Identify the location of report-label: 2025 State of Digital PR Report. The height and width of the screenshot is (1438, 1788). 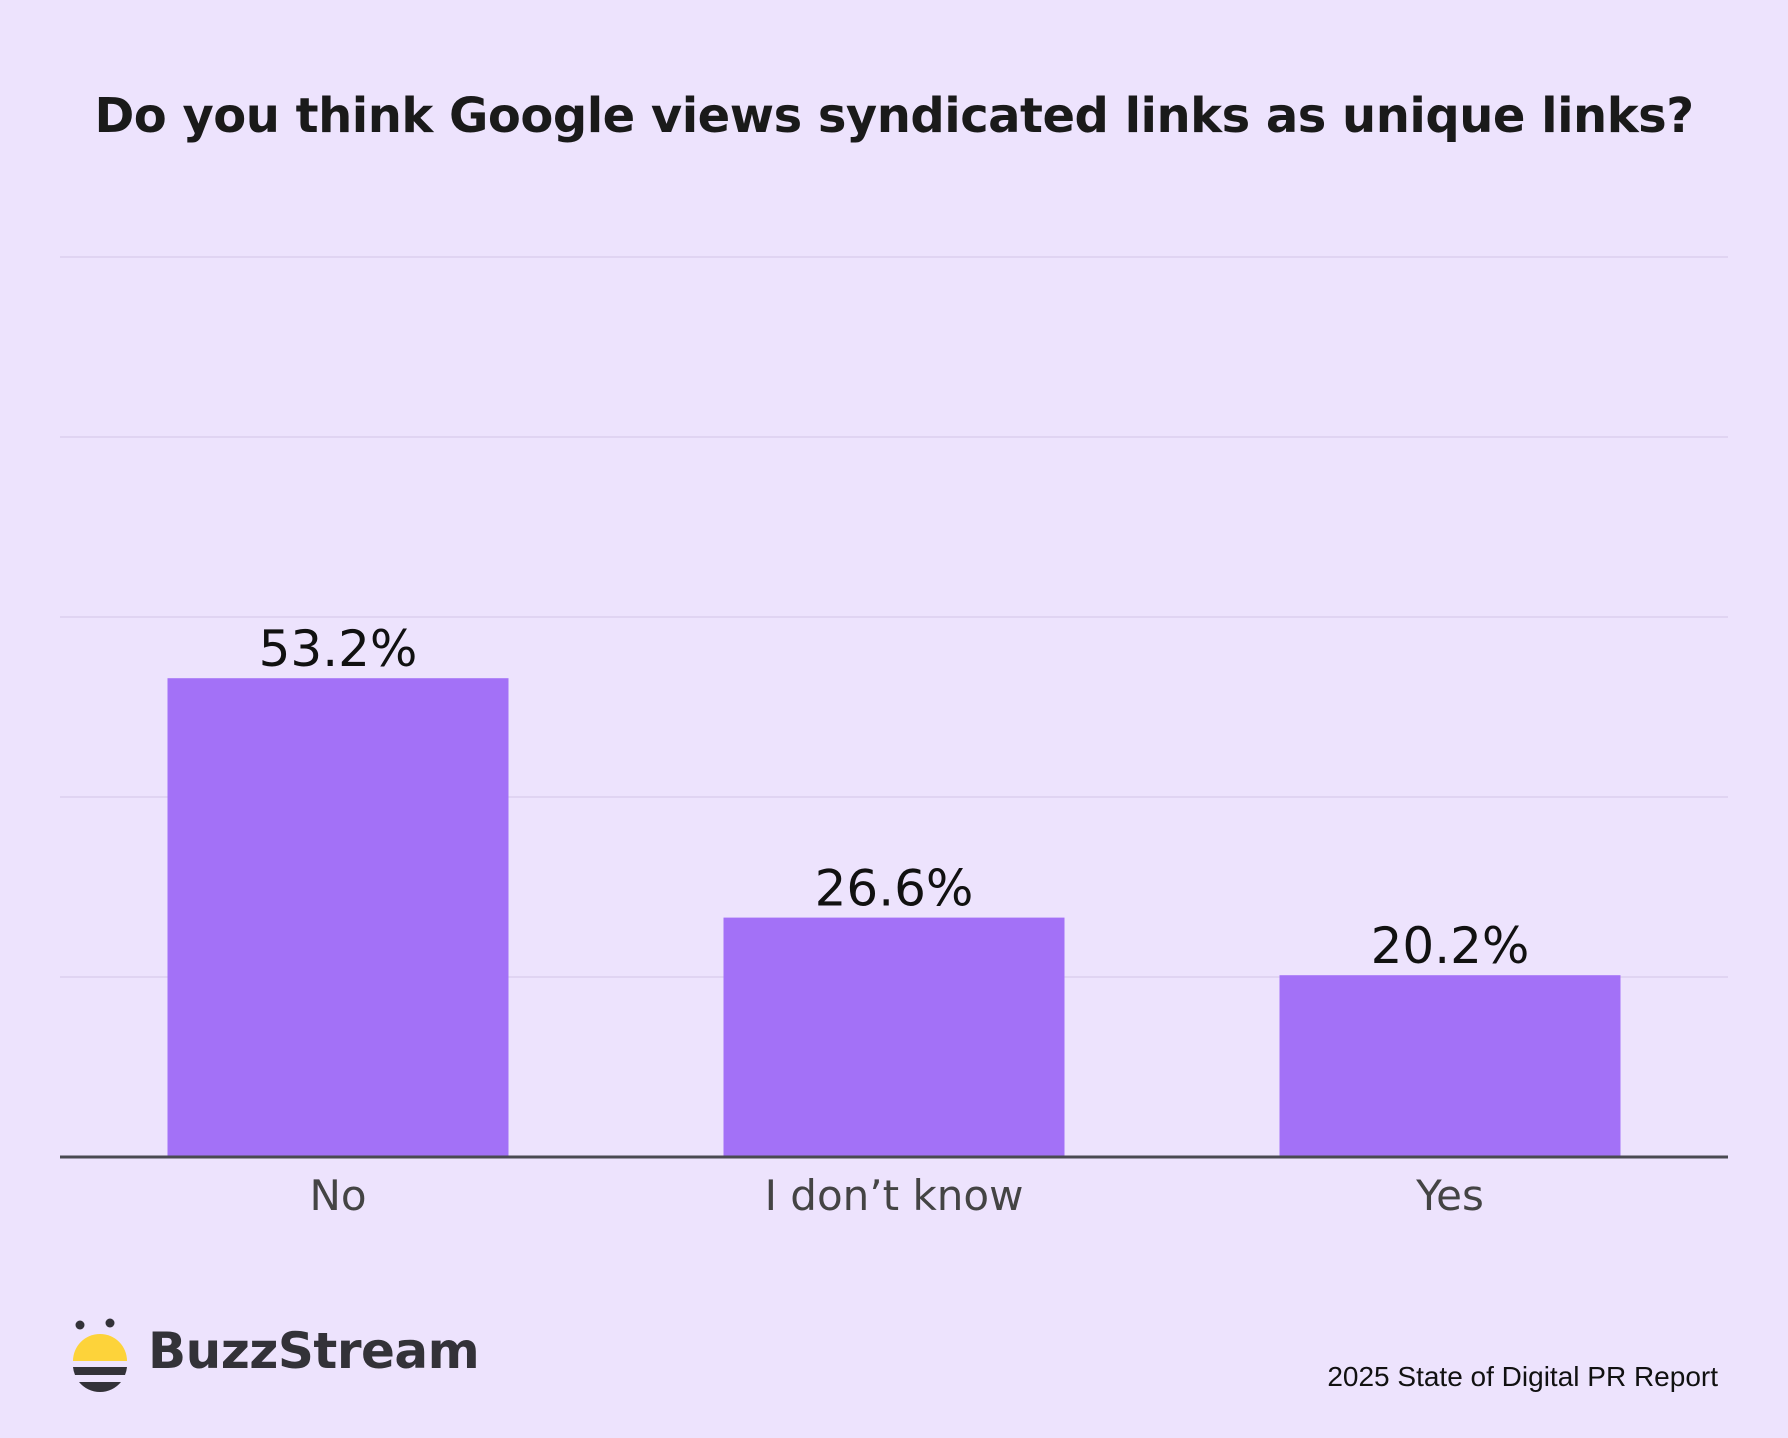
(1522, 1376).